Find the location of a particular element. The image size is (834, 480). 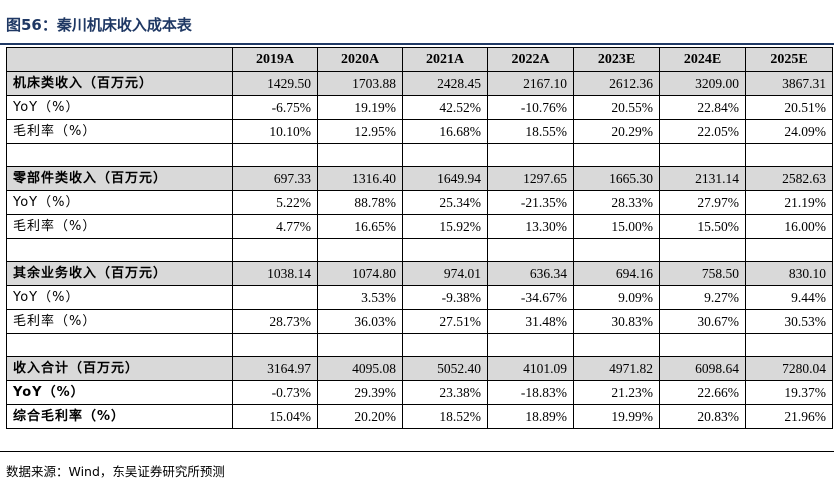

value-cell: 20.51% is located at coordinates (789, 107).